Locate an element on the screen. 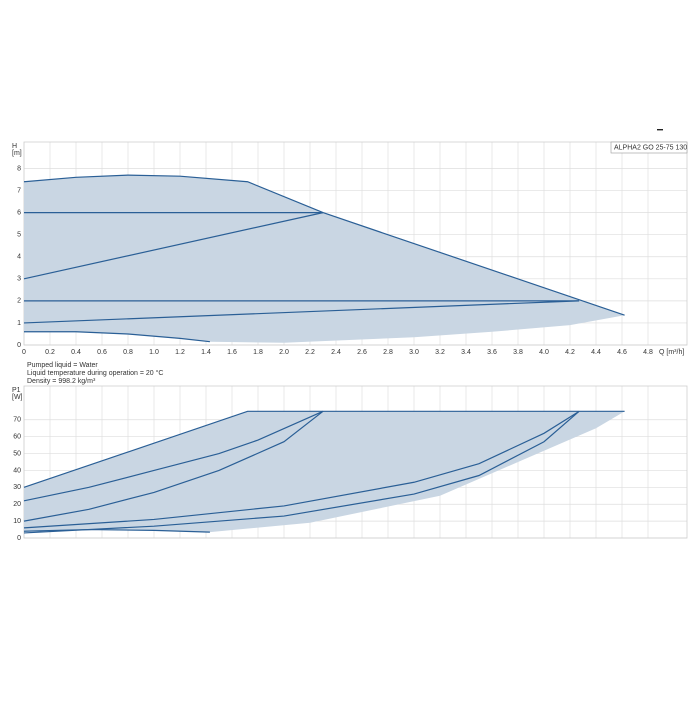  y-tick-label: 8 is located at coordinates (19, 168).